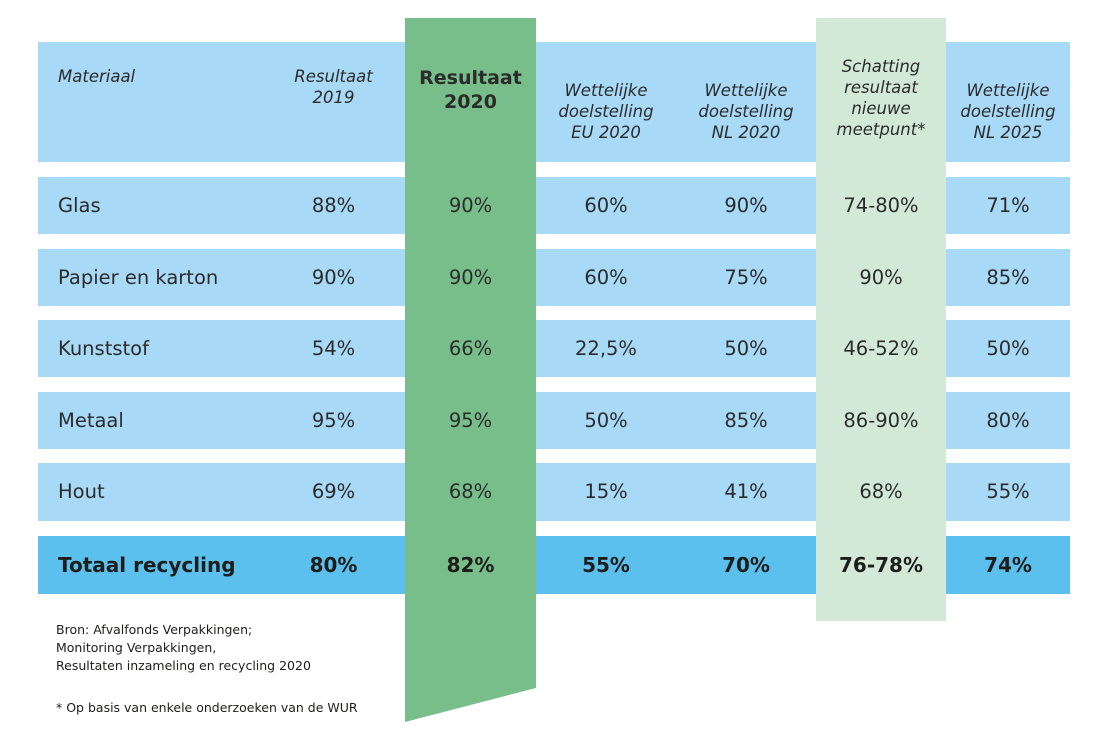  I want to click on table-cell: 88%, so click(333, 205).